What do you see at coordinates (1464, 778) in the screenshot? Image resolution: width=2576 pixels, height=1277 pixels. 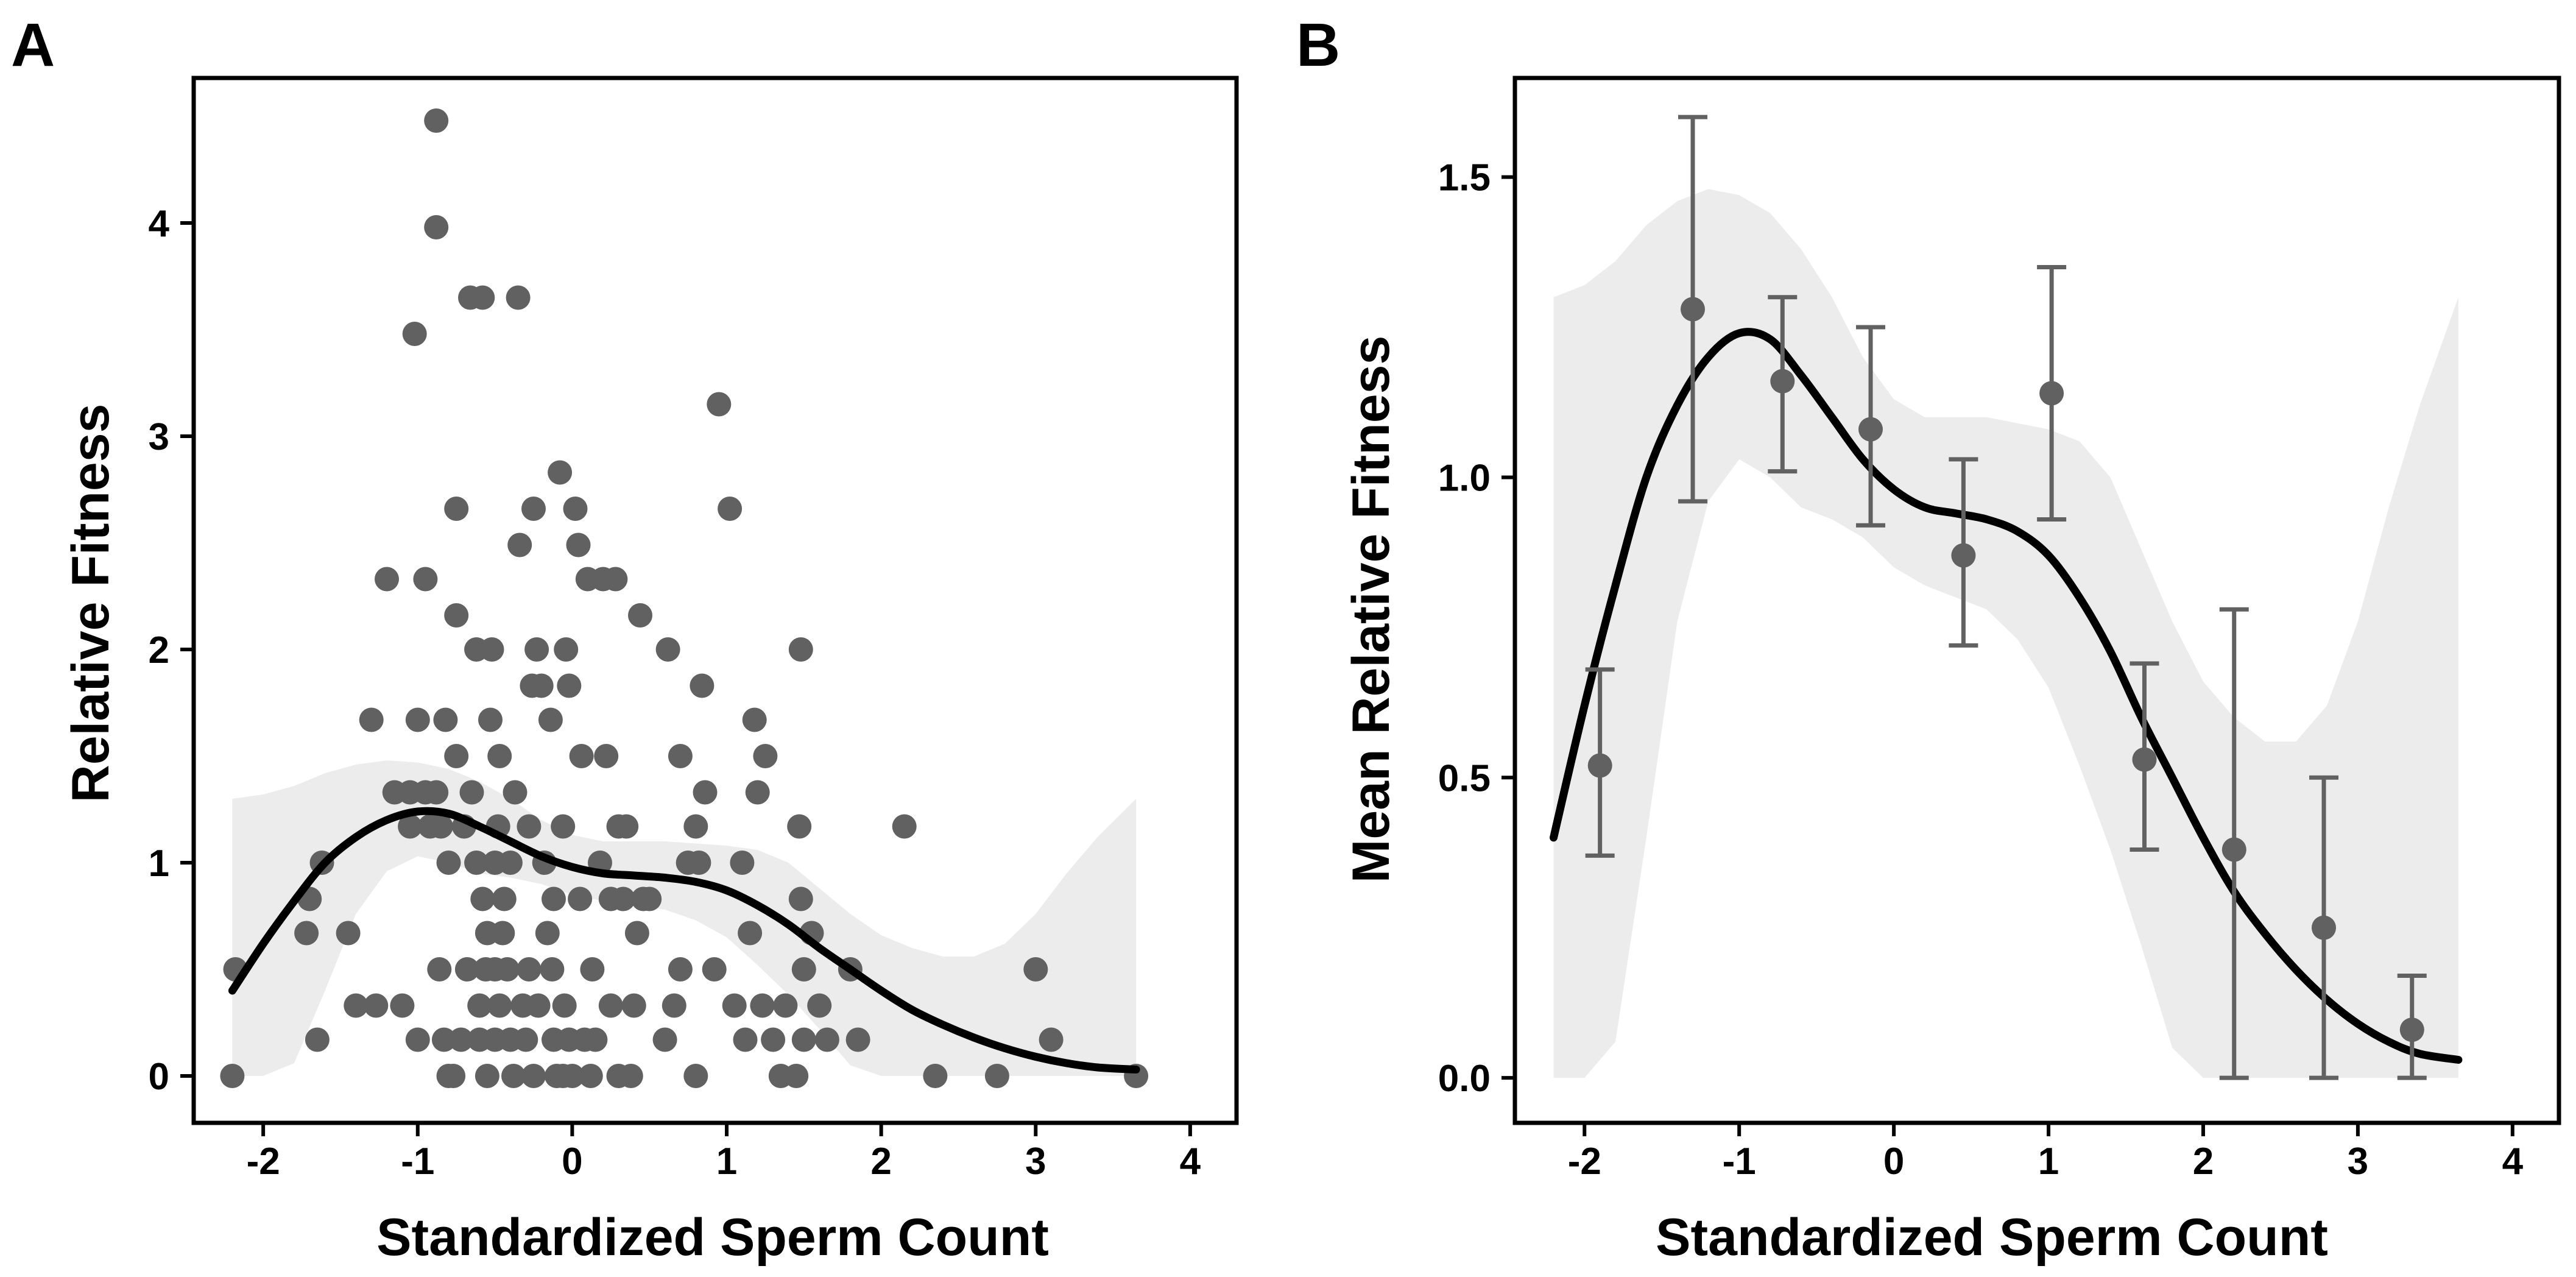 I see `y-tick-label: 0.5` at bounding box center [1464, 778].